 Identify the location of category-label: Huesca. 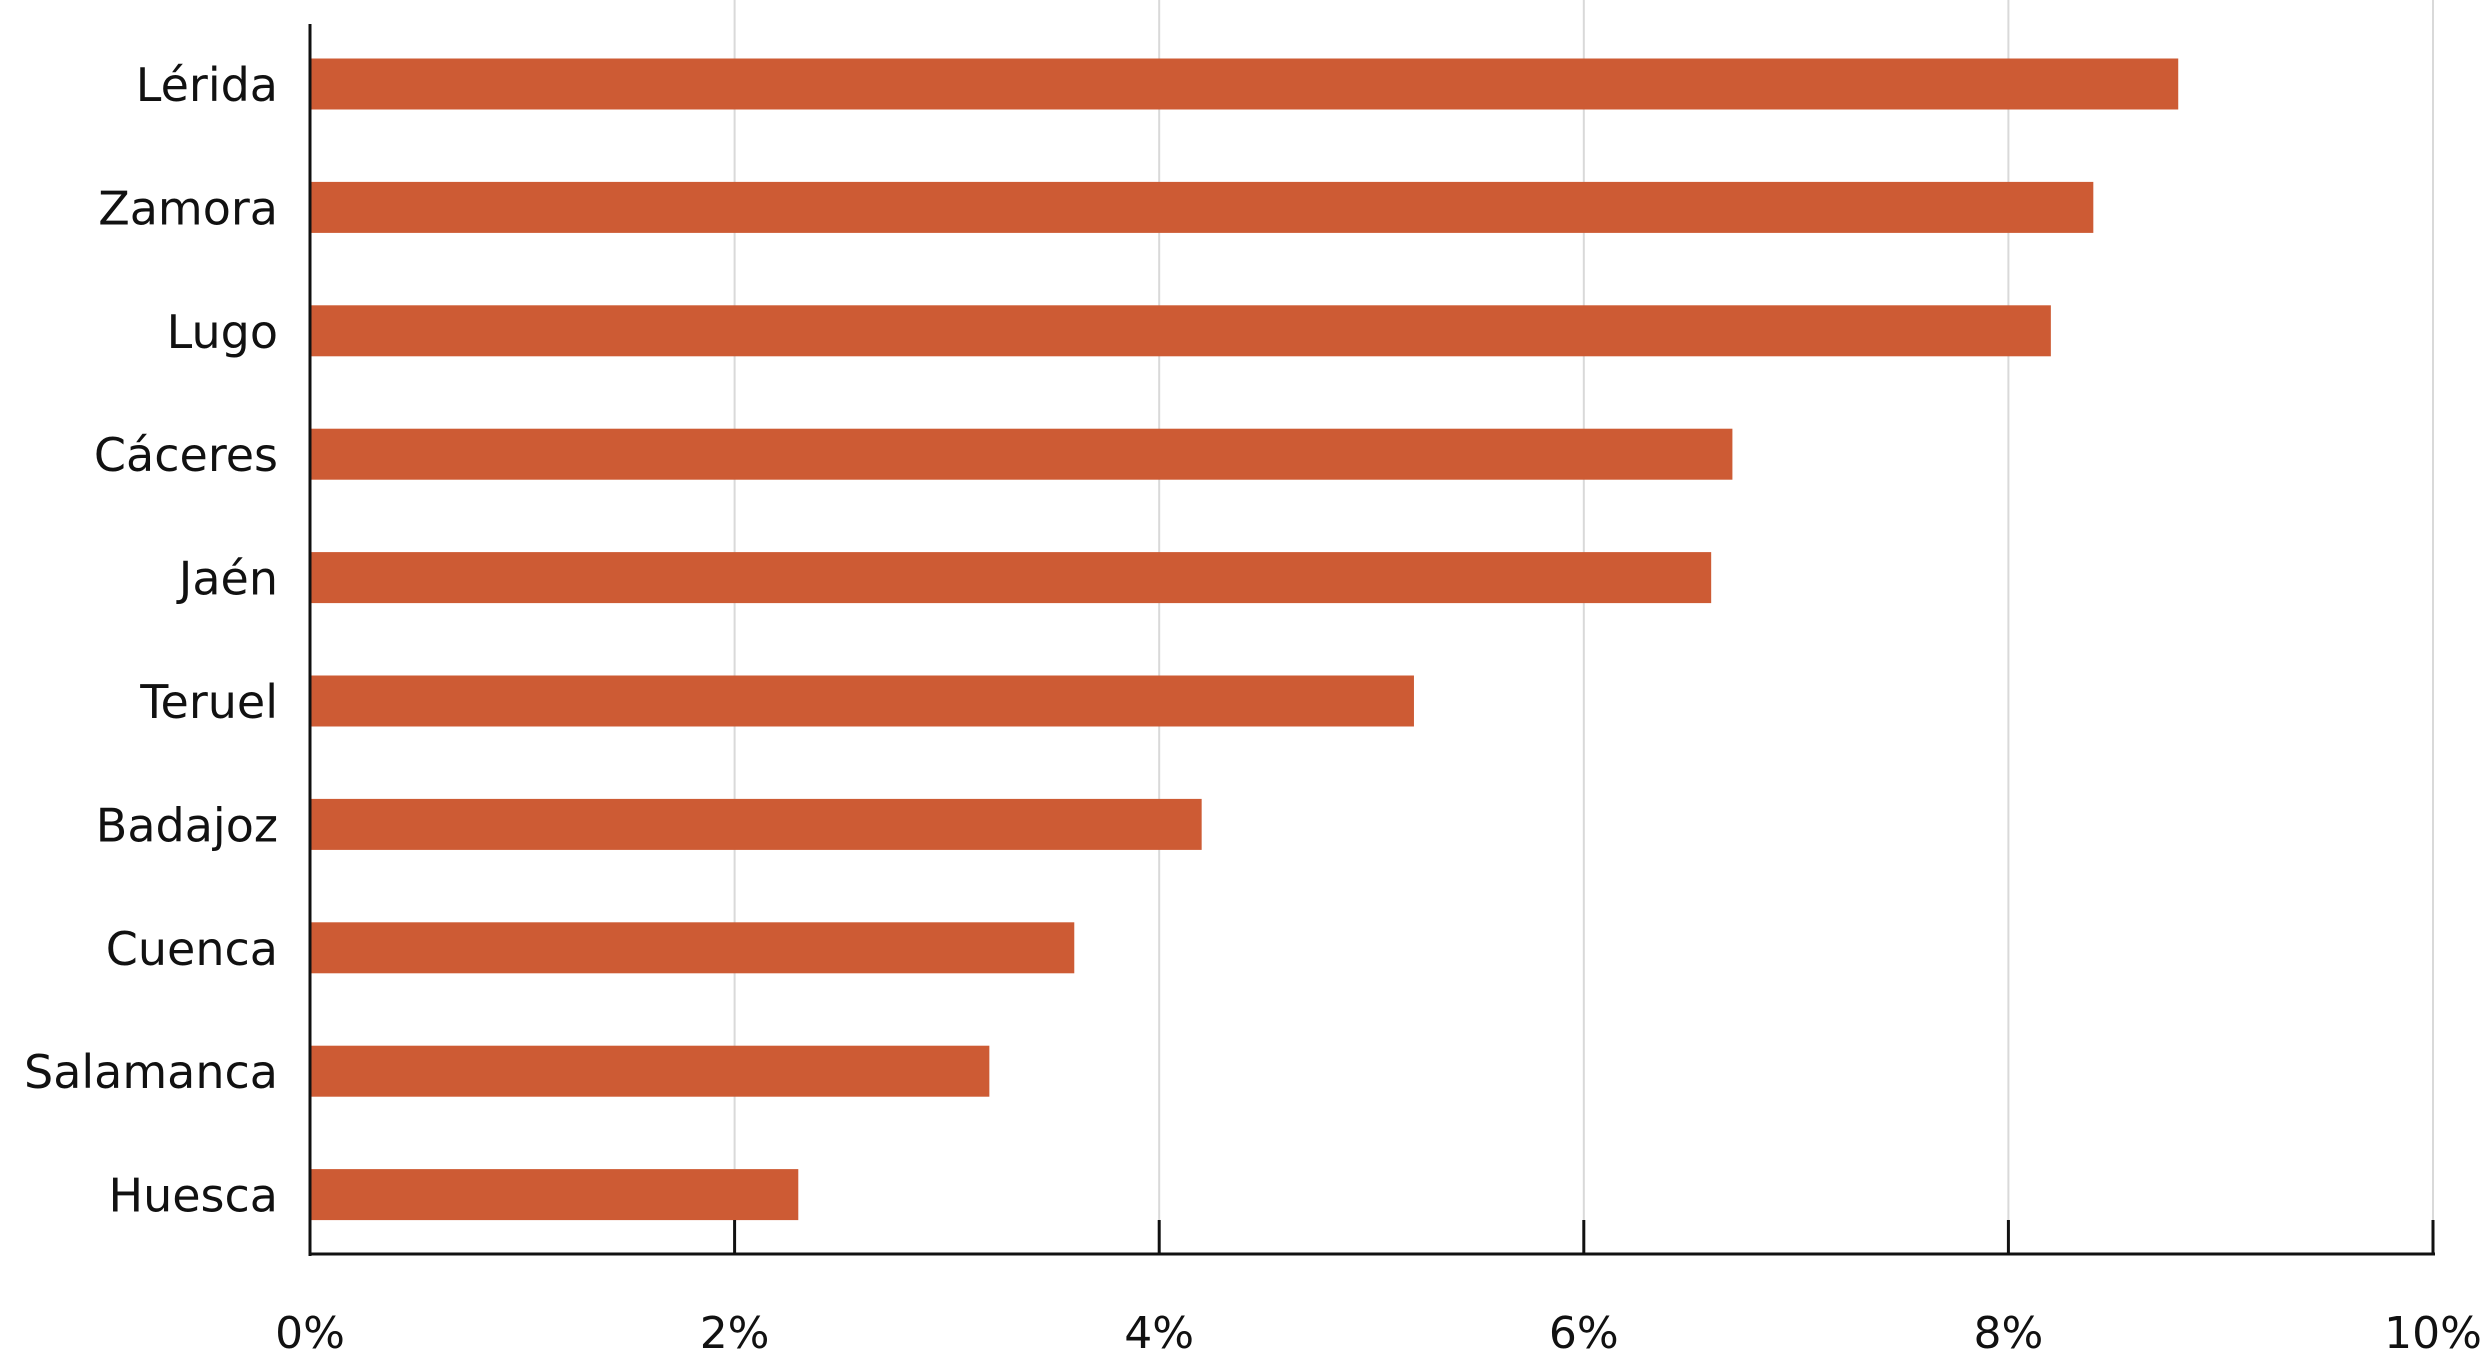
(194, 1196).